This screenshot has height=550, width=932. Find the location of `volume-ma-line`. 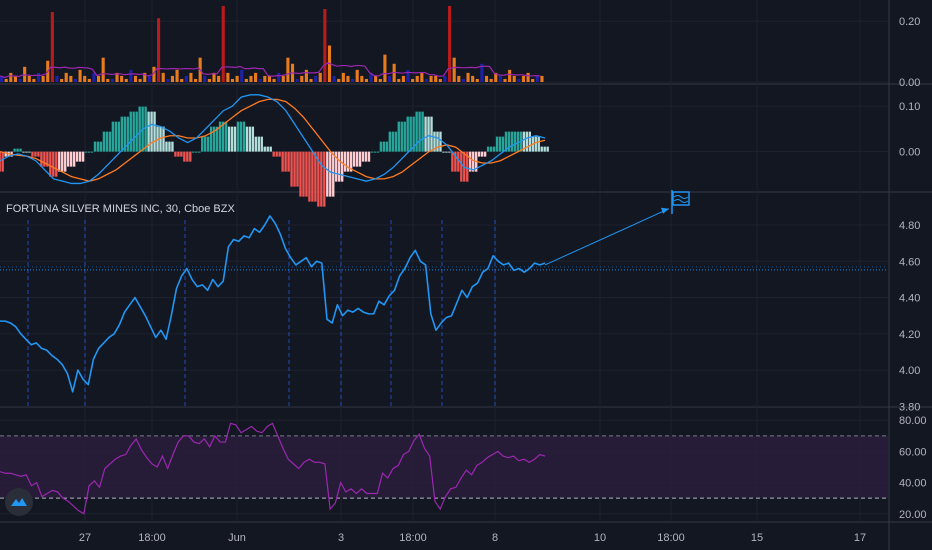

volume-ma-line is located at coordinates (270, 70).